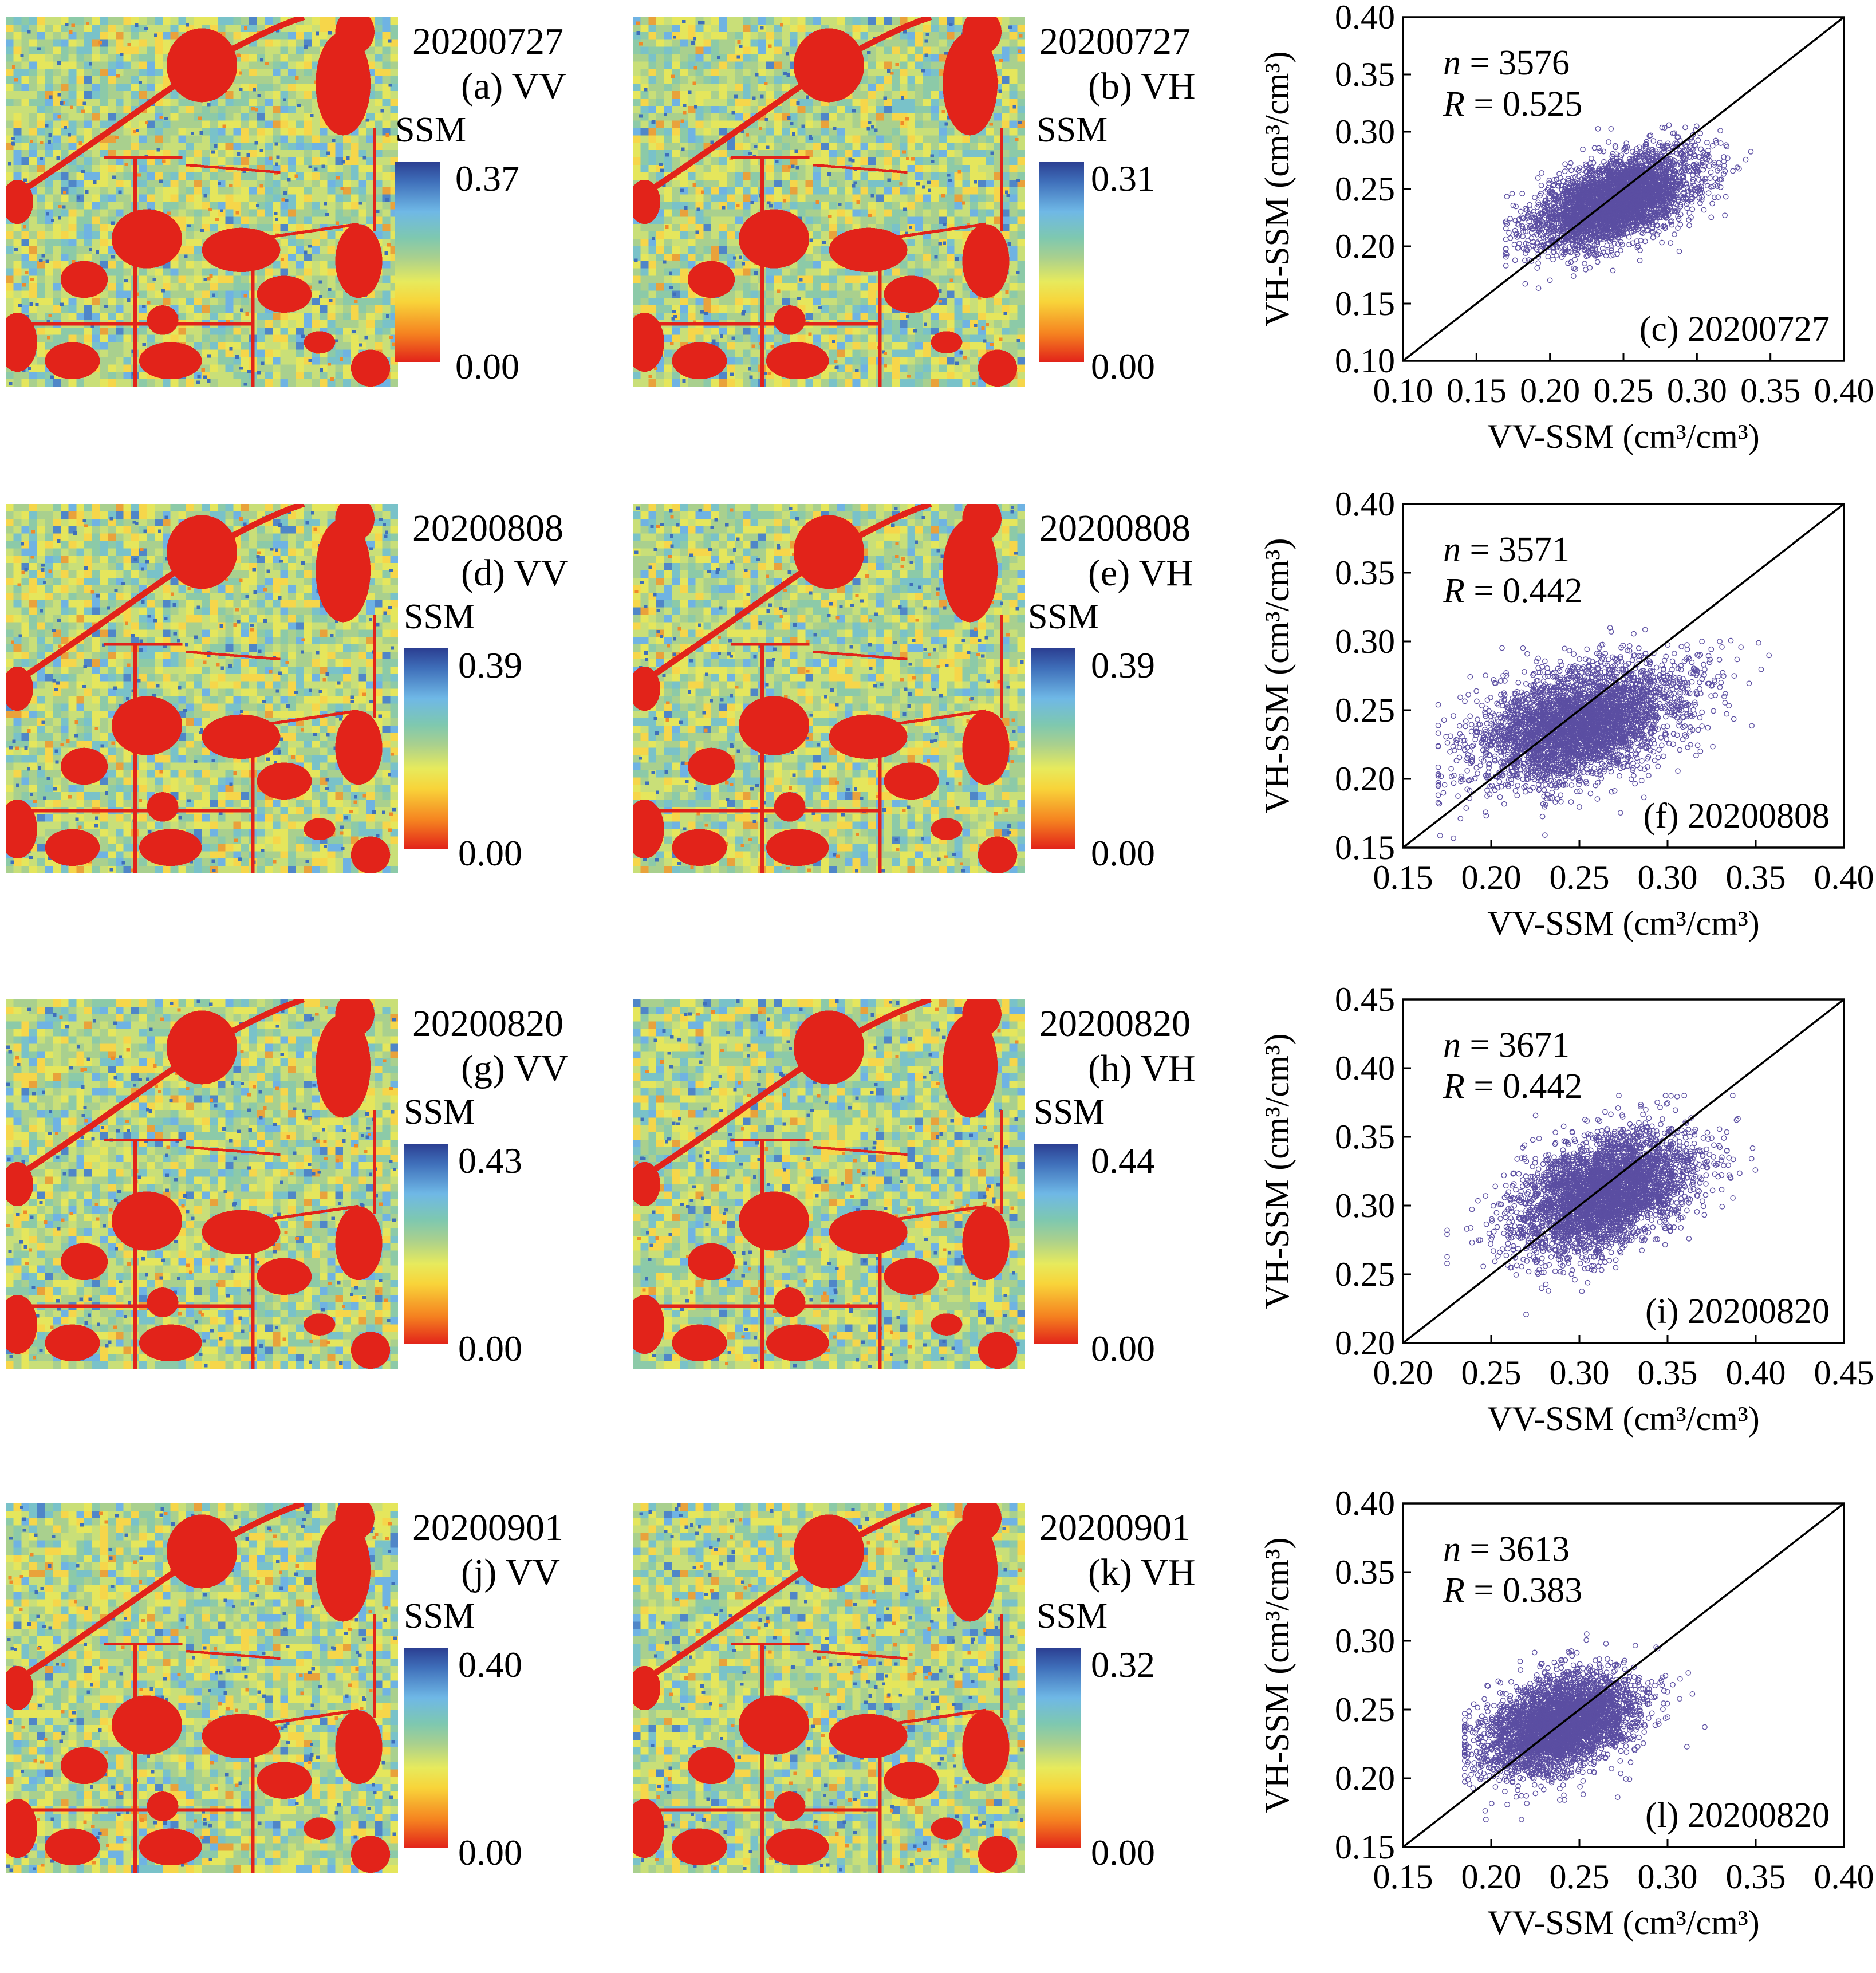 The image size is (1876, 1973). Describe the element at coordinates (1697, 390) in the screenshot. I see `x-tick-label: 0.30` at that location.